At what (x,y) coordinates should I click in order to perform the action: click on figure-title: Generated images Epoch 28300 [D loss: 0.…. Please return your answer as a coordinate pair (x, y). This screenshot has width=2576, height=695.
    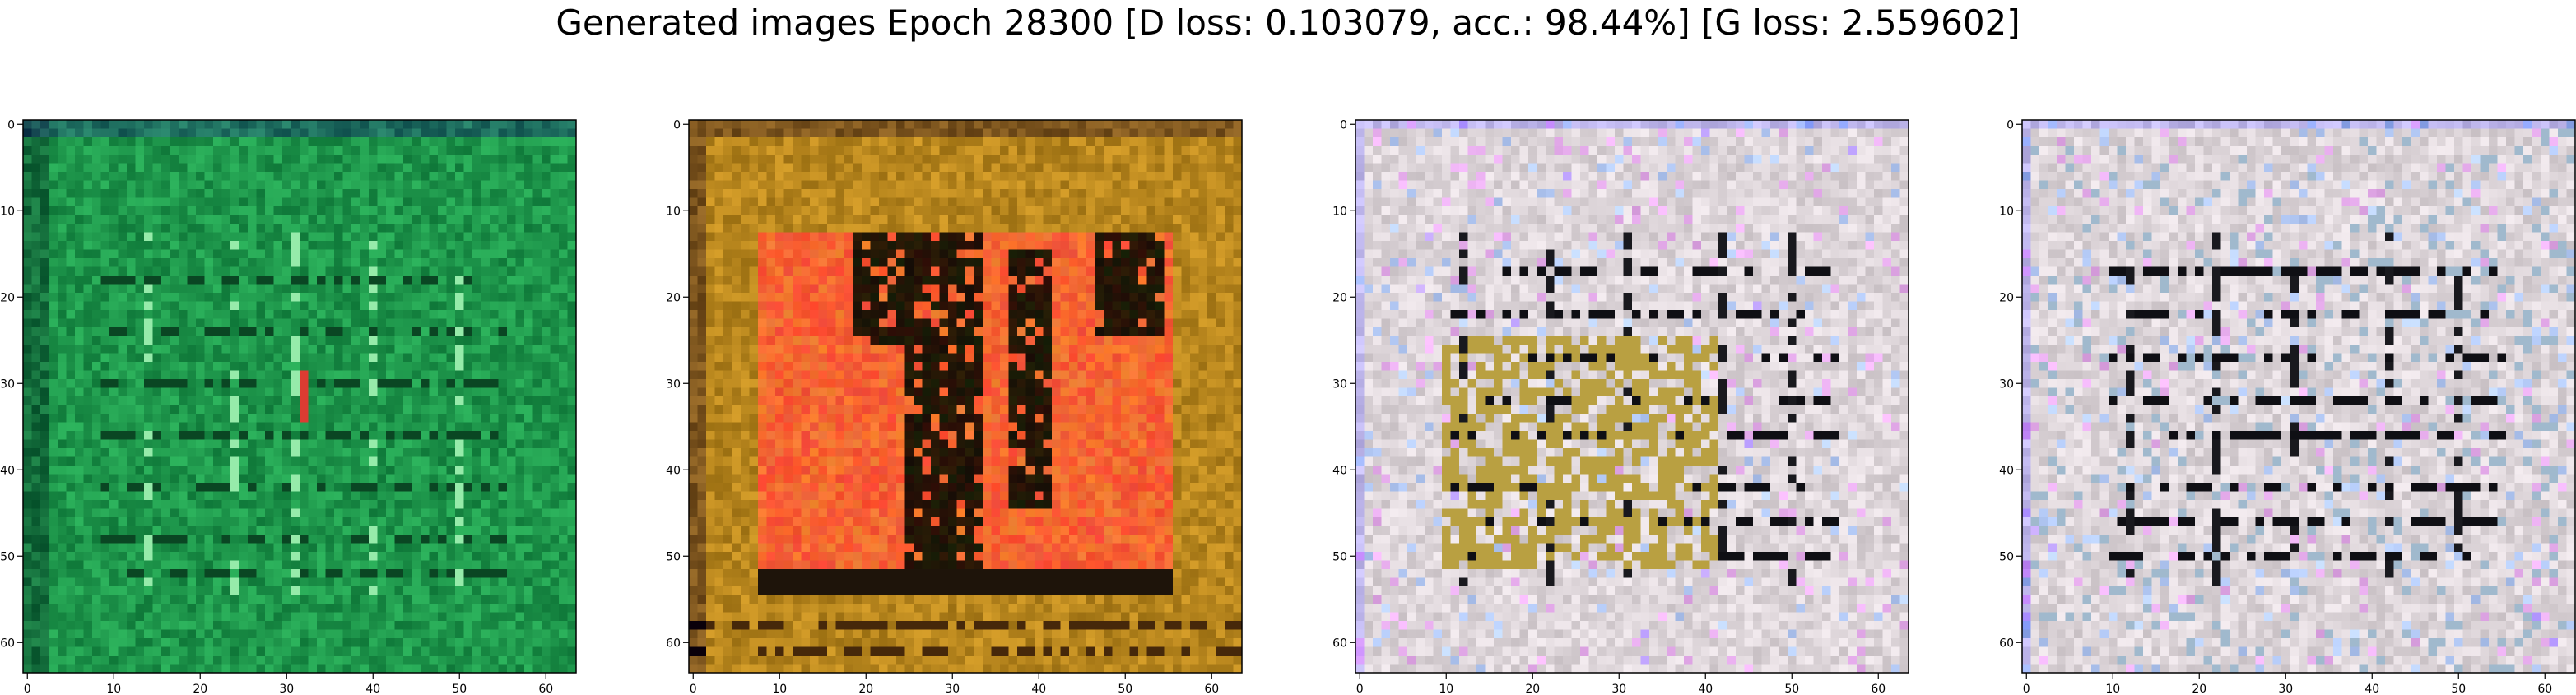
    Looking at the image, I should click on (1288, 22).